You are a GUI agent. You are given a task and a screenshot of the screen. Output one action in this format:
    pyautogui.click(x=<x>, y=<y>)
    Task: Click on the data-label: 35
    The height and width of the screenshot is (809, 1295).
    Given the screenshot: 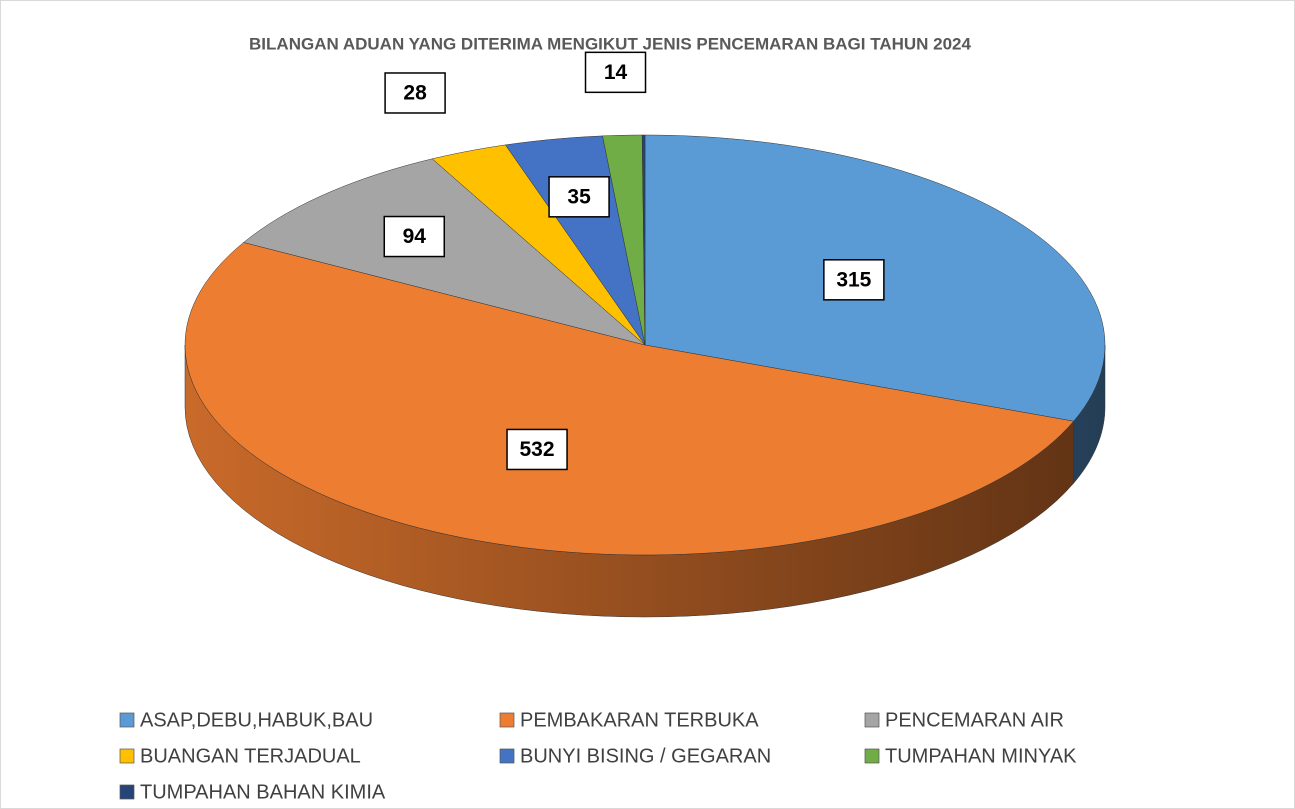 What is the action you would take?
    pyautogui.click(x=579, y=196)
    